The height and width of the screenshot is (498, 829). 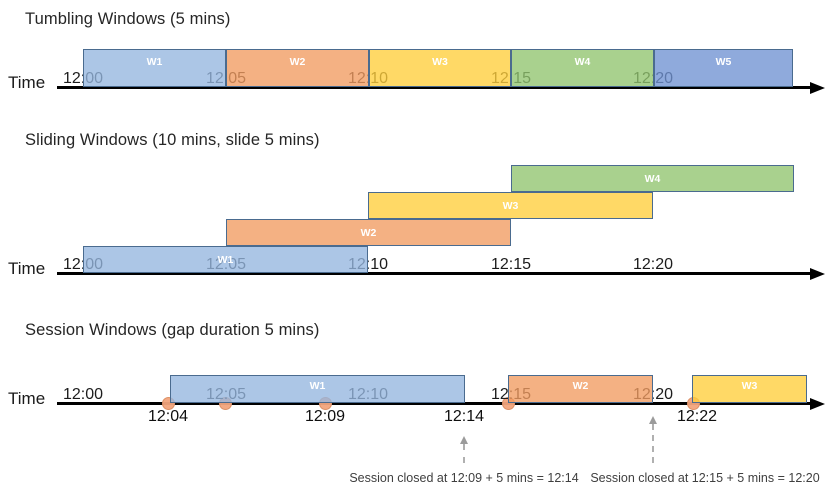 What do you see at coordinates (83, 394) in the screenshot?
I see `tick-label: 12:00` at bounding box center [83, 394].